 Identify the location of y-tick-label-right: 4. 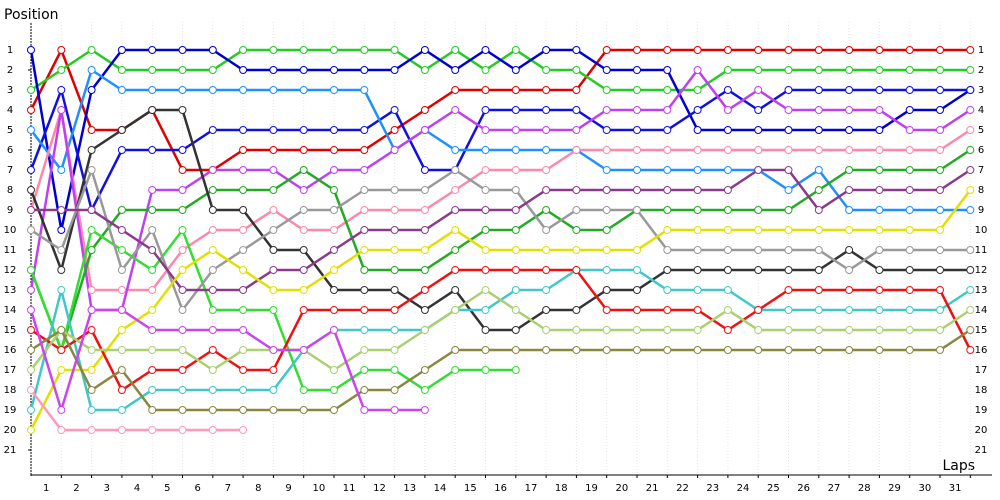
(981, 110).